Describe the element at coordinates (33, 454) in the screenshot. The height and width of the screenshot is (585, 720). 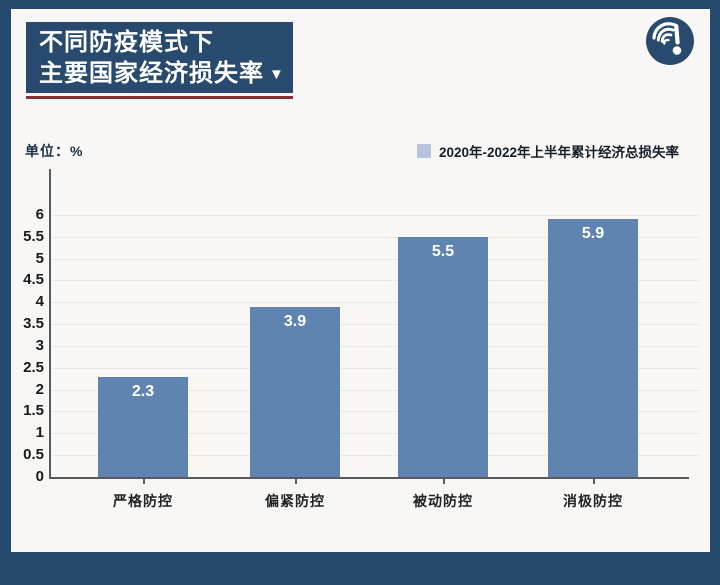
I see `y-tick-label: 0.5` at that location.